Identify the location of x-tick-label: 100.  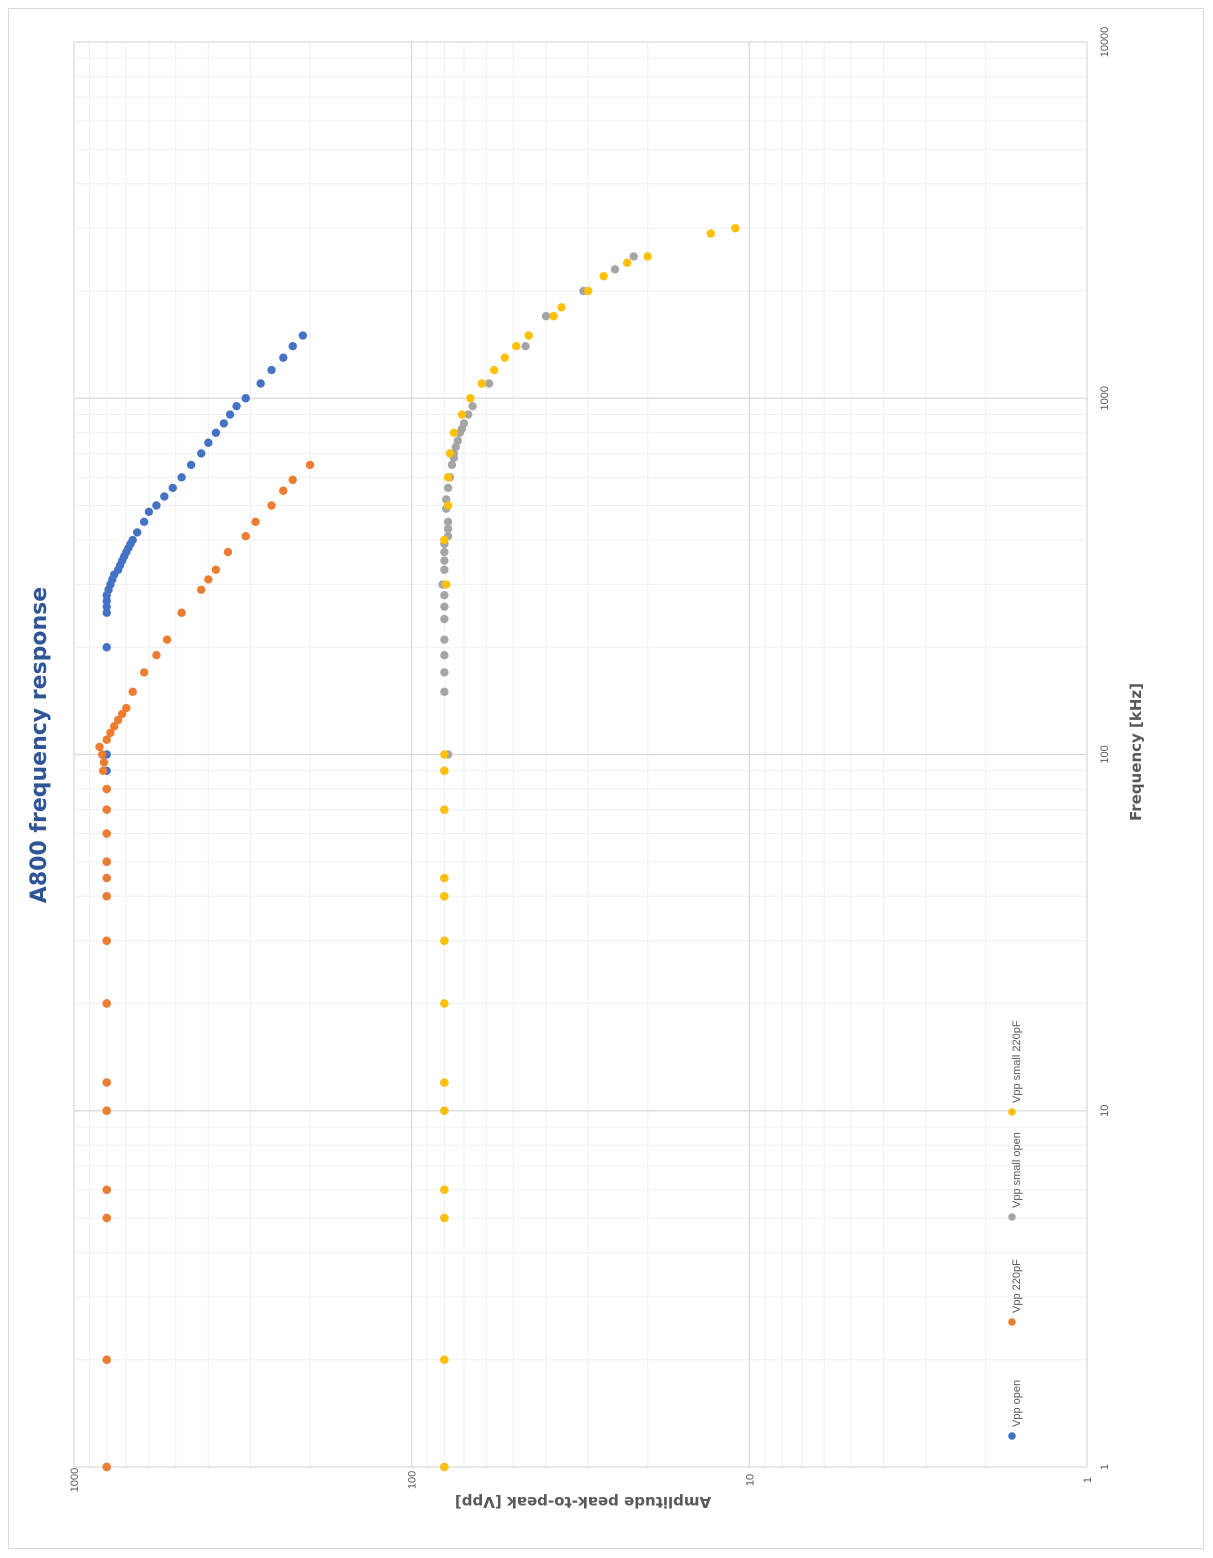
(1105, 754).